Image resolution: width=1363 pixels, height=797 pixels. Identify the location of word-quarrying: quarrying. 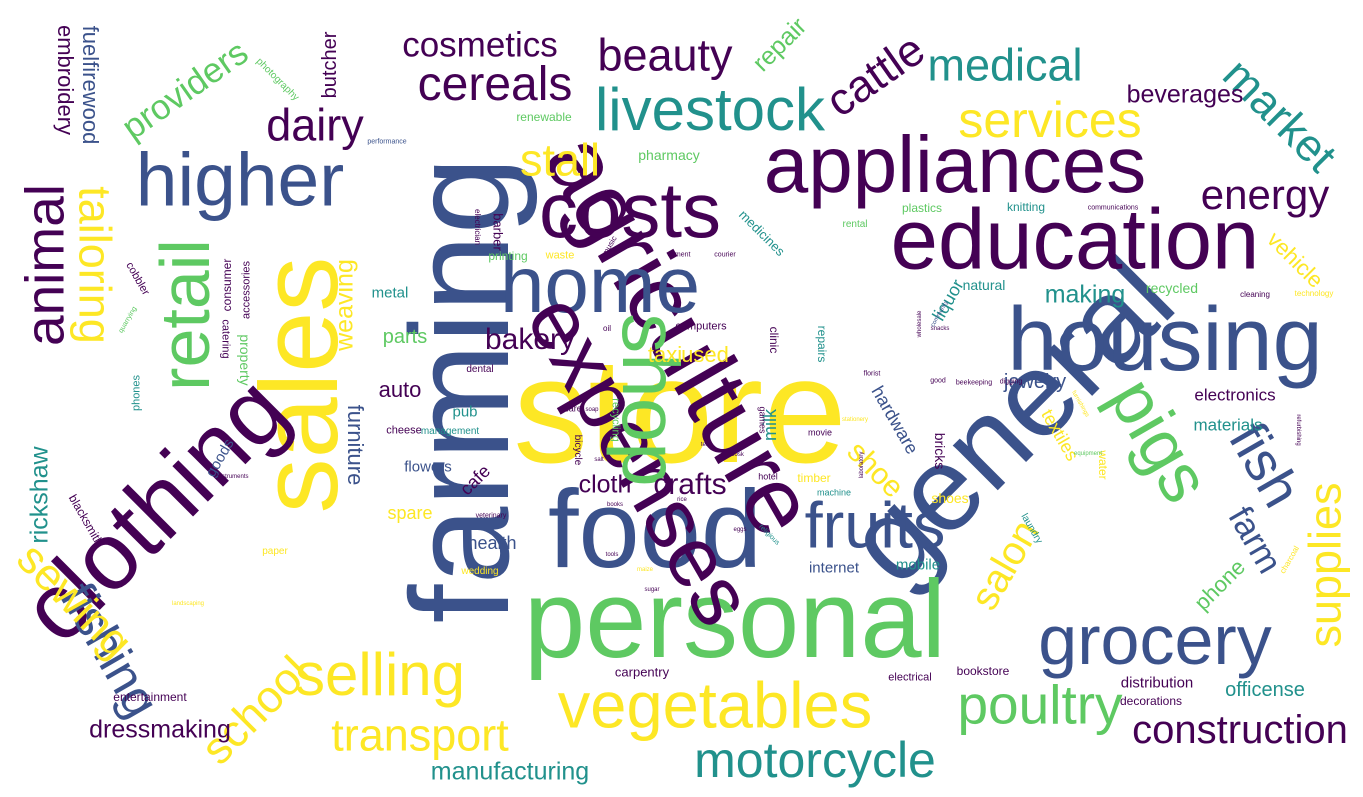
(128, 320).